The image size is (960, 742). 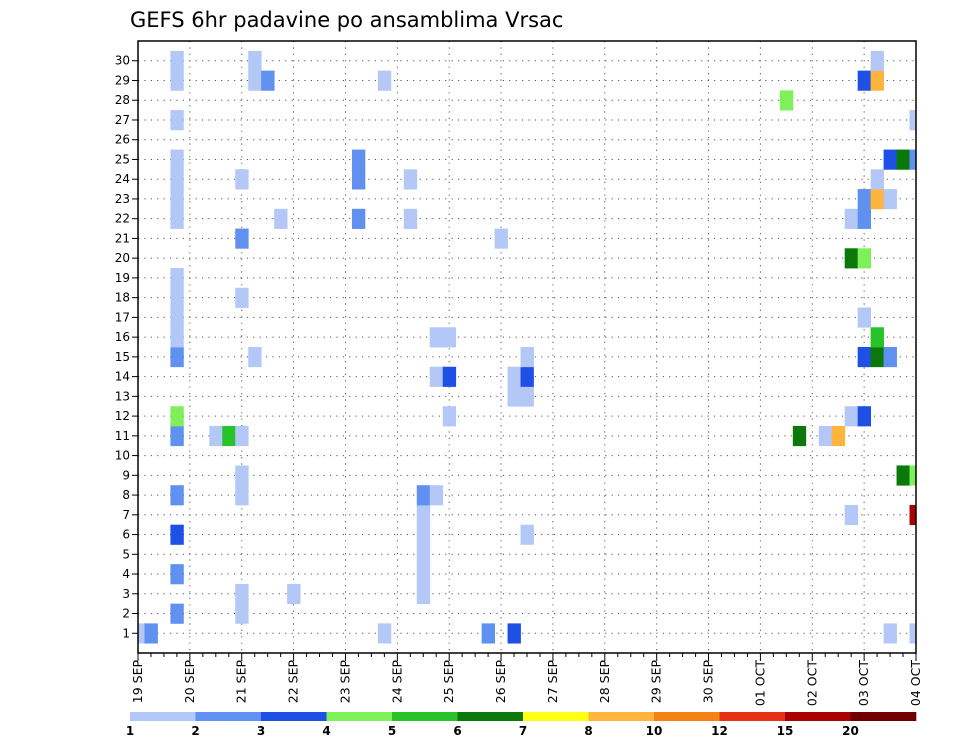 I want to click on y-tick-label: 21, so click(x=122, y=238).